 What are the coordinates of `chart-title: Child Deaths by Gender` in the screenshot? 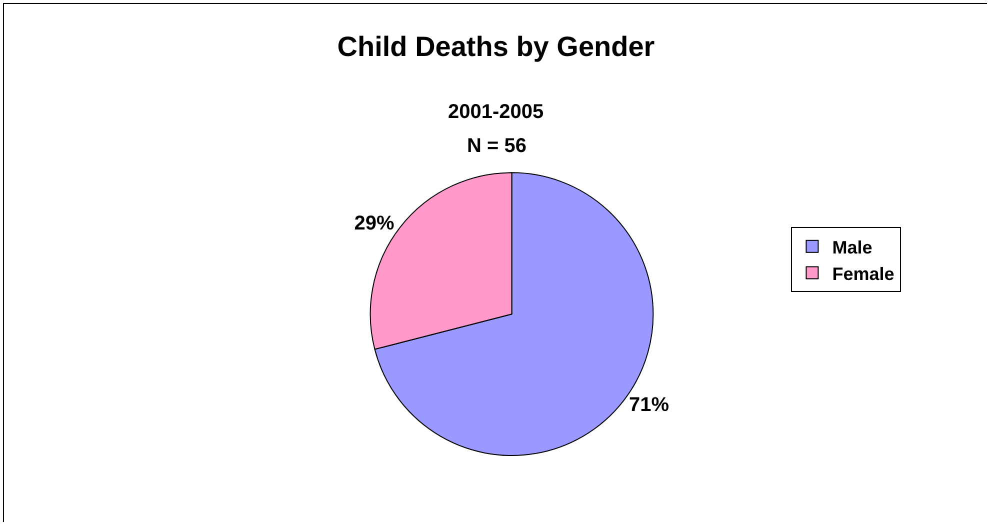 It's located at (496, 46).